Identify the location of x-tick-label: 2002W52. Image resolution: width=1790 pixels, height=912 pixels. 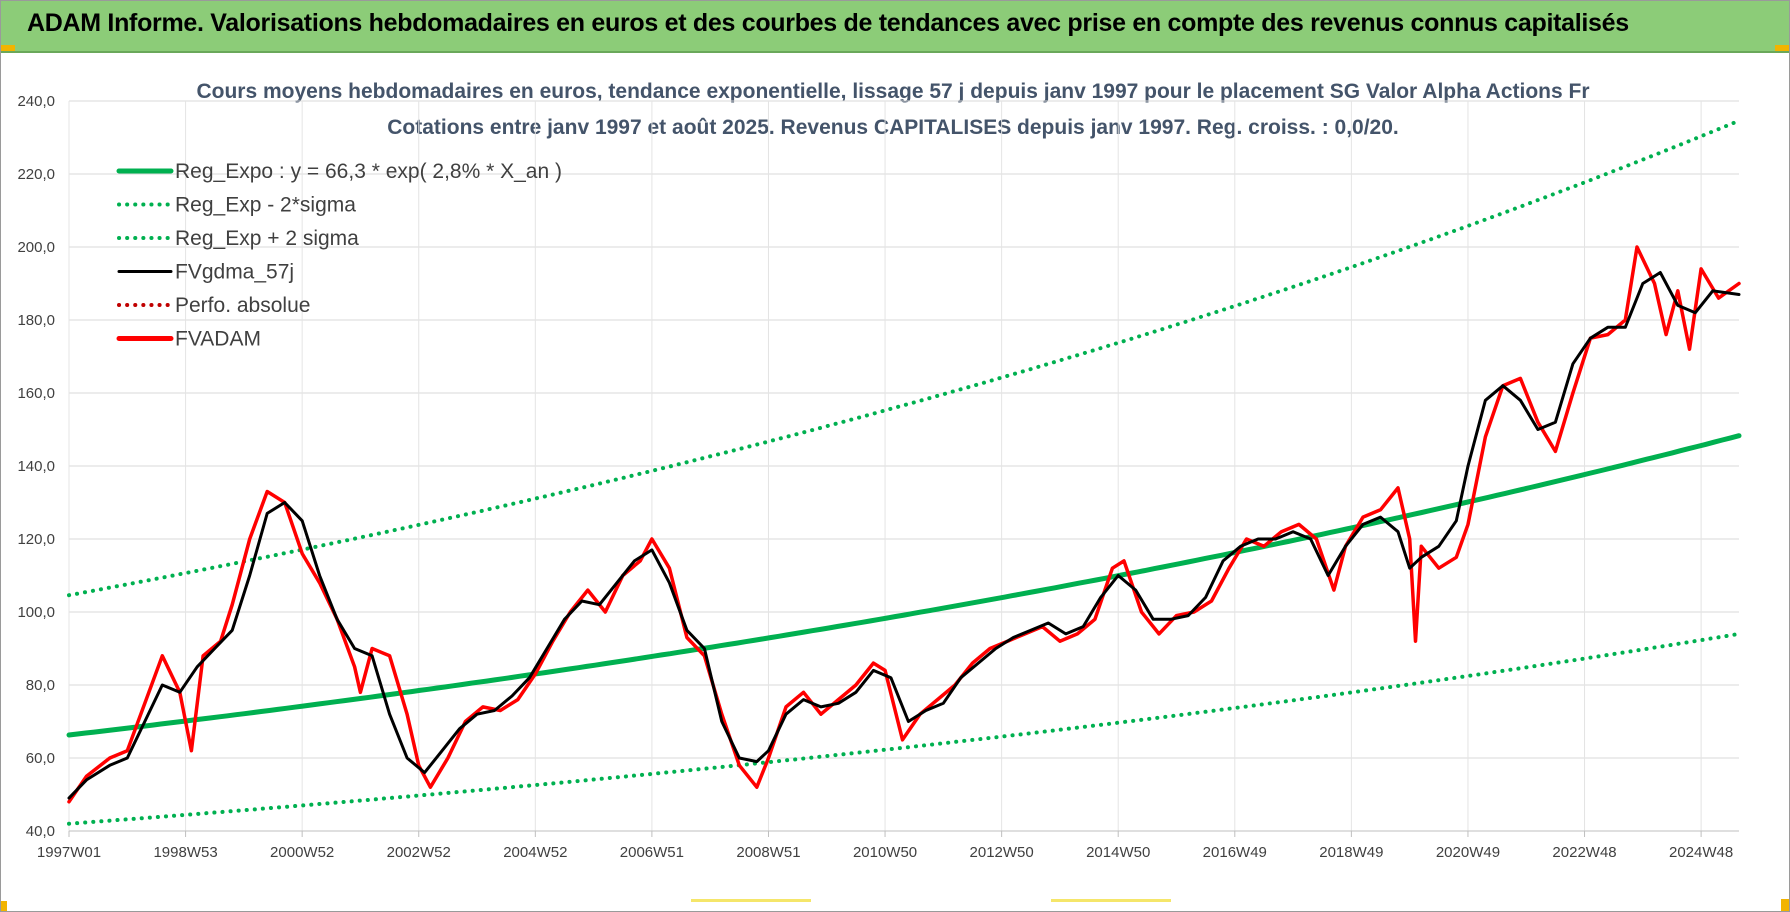
(419, 852).